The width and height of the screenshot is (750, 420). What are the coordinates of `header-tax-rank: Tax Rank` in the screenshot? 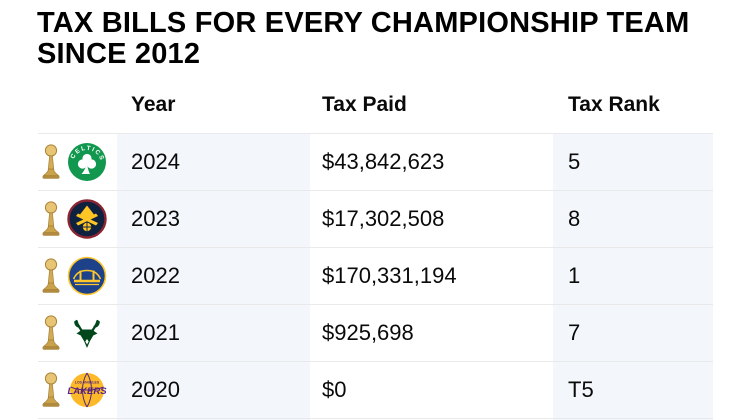 It's located at (614, 104).